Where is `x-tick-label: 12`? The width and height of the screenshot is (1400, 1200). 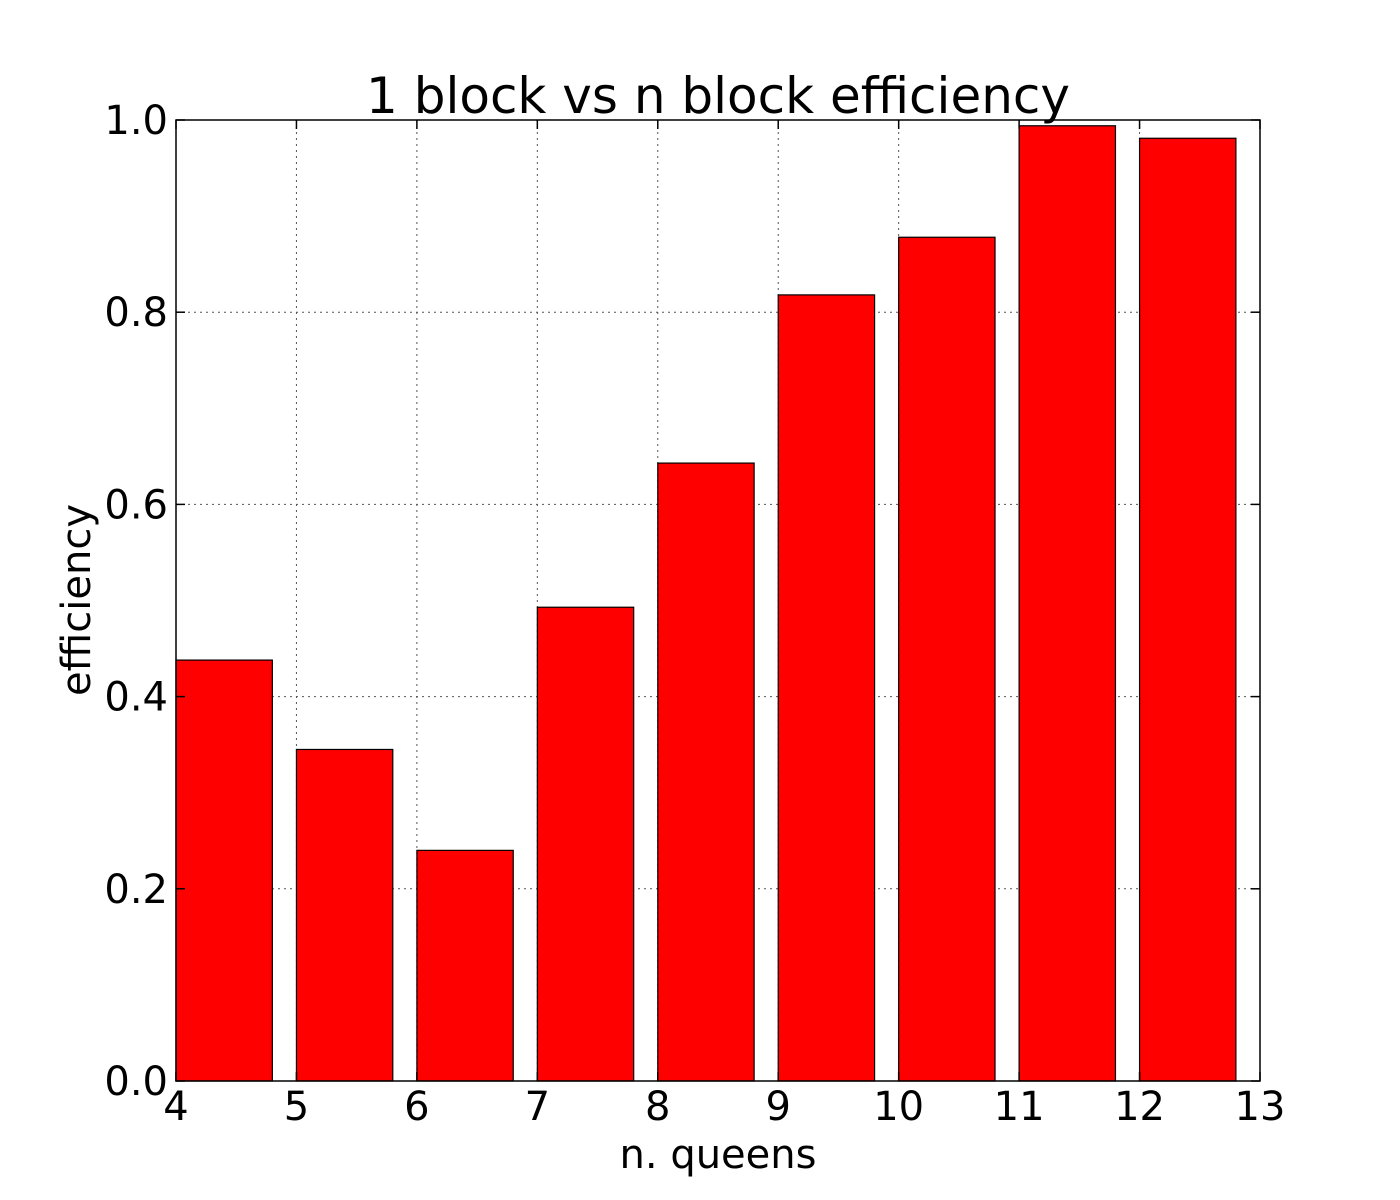 x-tick-label: 12 is located at coordinates (1139, 1107).